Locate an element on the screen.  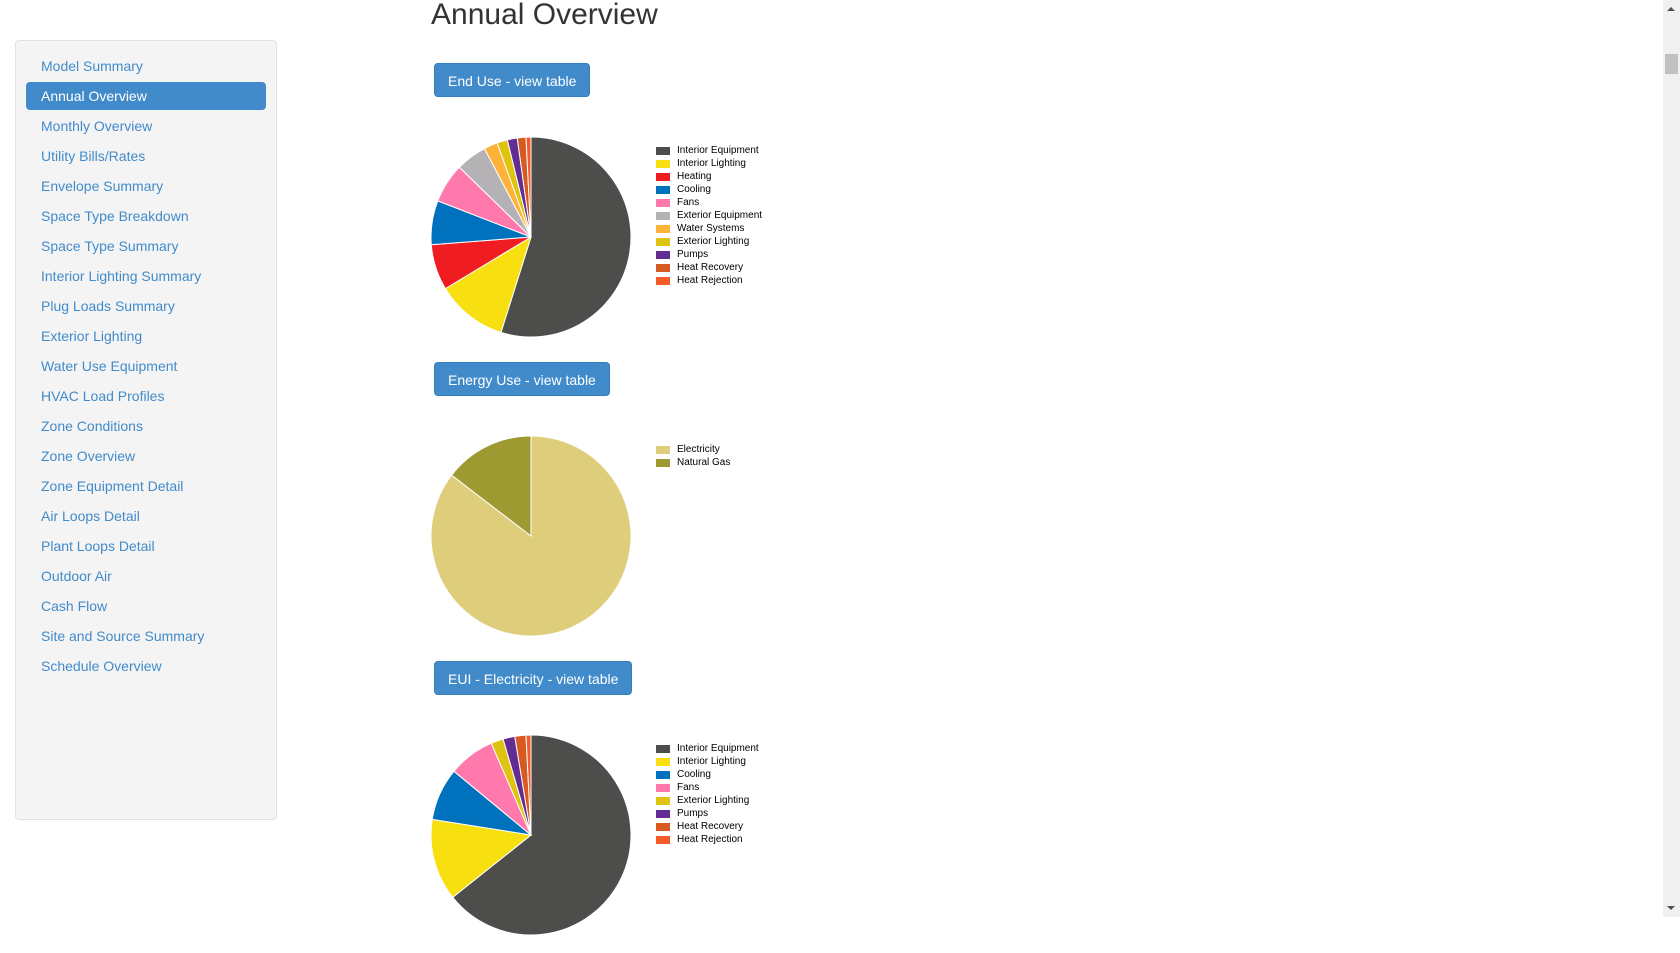
vertical-scrollbar is located at coordinates (1671, 458).